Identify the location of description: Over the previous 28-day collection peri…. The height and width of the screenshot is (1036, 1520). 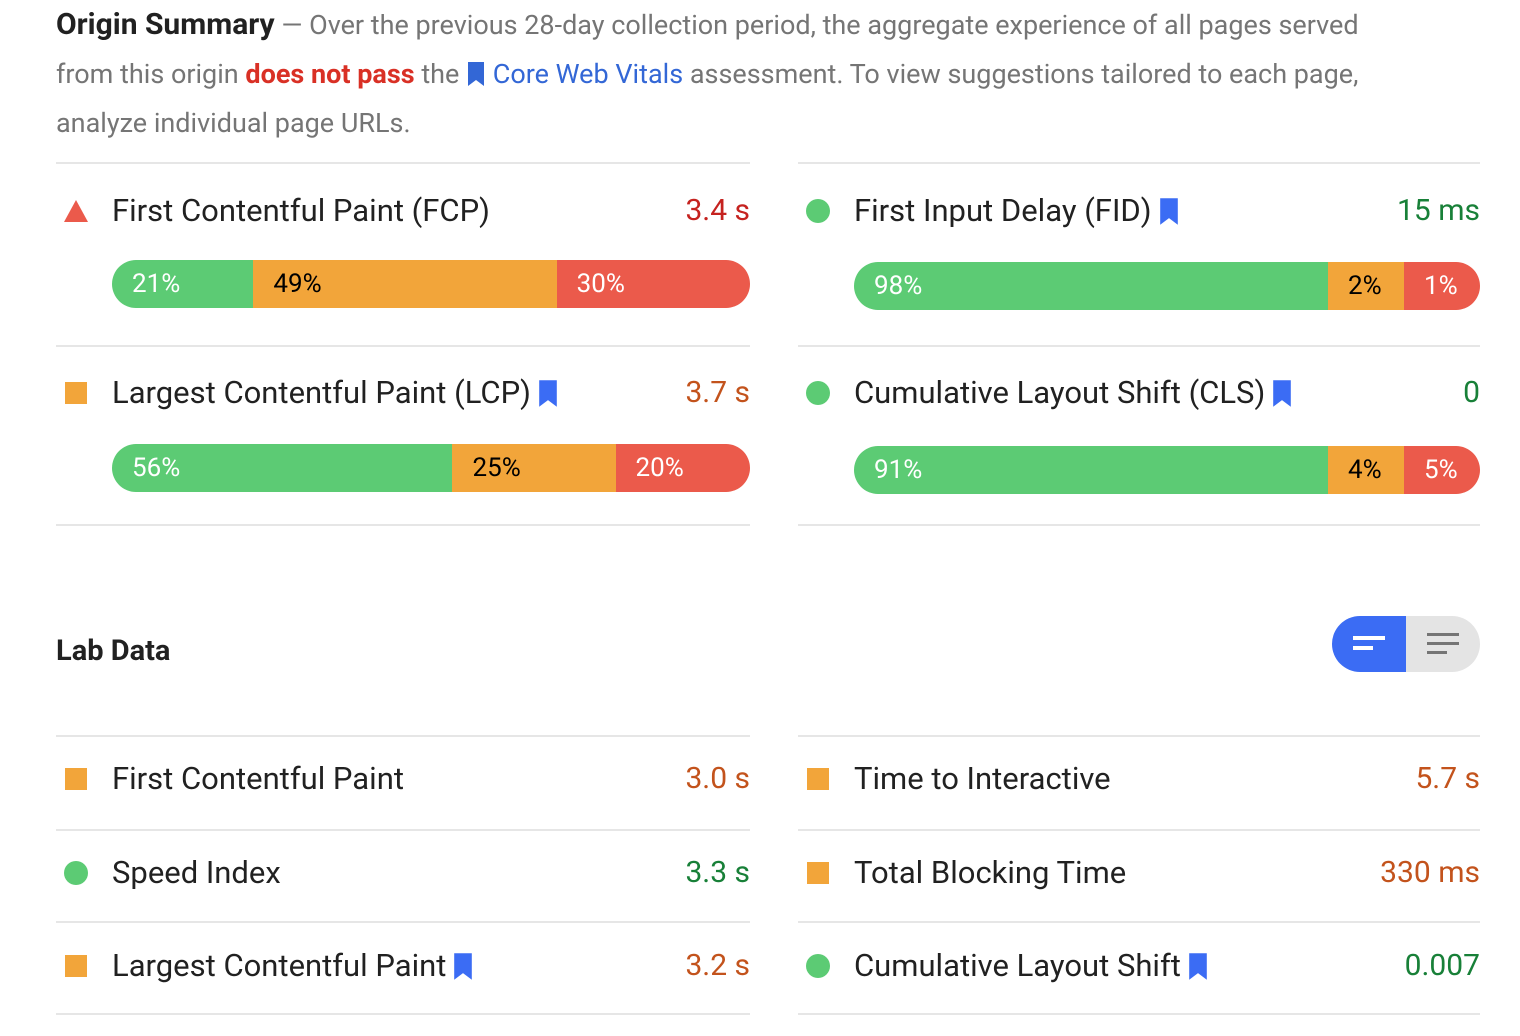
(707, 49).